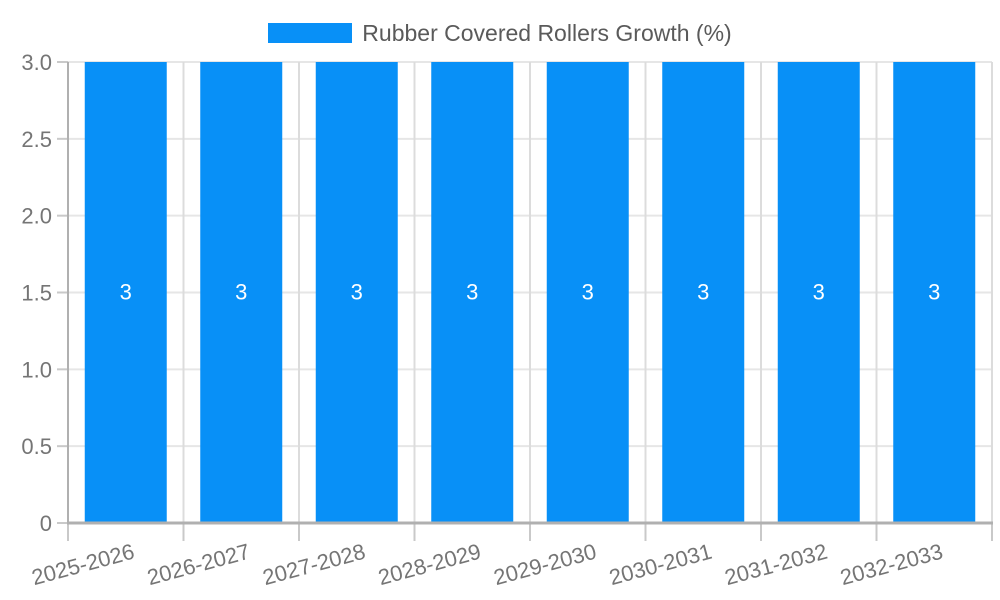 This screenshot has width=1000, height=600. What do you see at coordinates (776, 564) in the screenshot?
I see `x-axis-label: 2031-2032` at bounding box center [776, 564].